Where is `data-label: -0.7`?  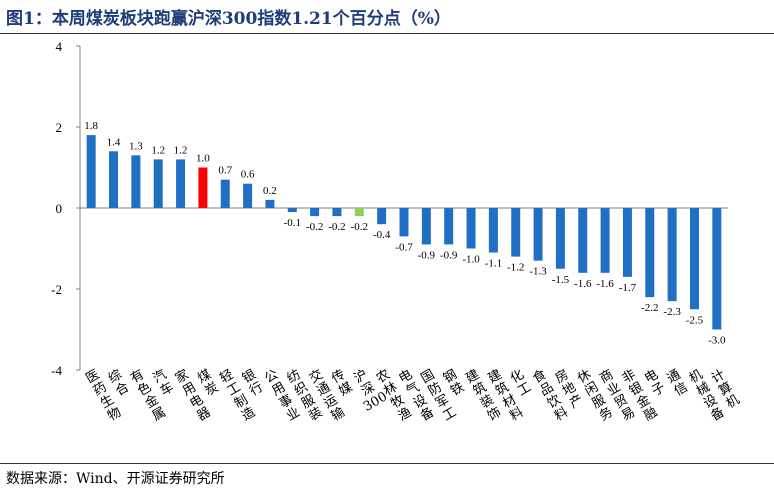 data-label: -0.7 is located at coordinates (404, 247).